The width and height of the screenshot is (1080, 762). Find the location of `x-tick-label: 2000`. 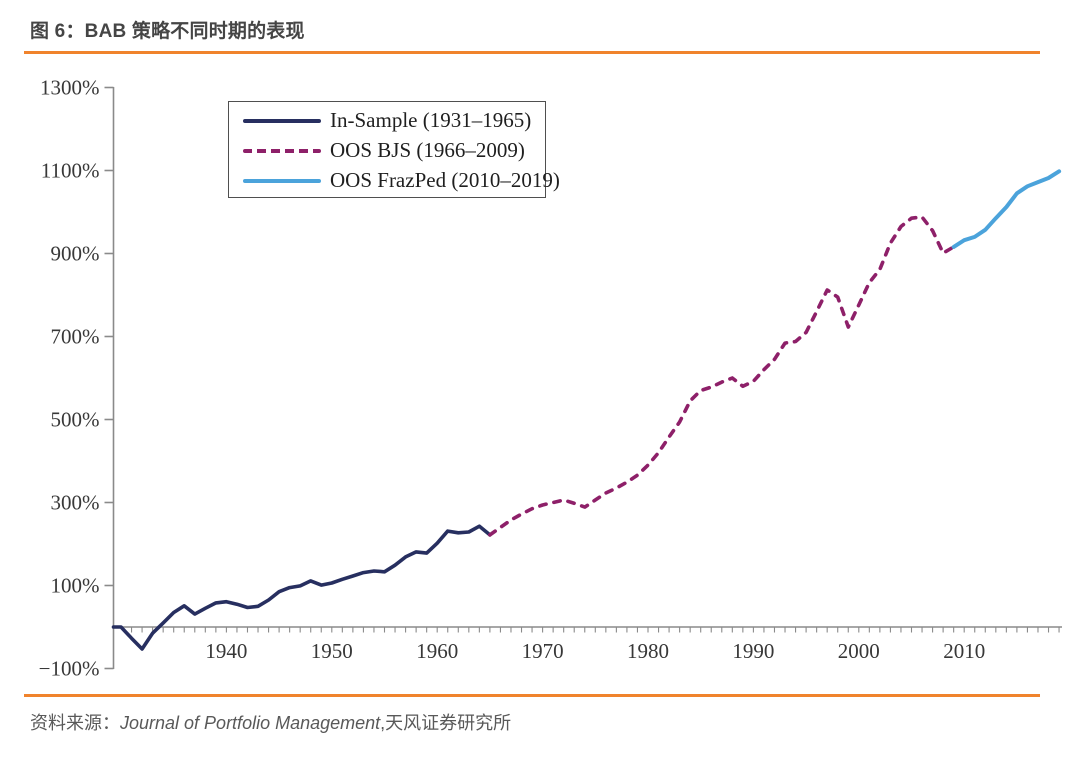

x-tick-label: 2000 is located at coordinates (859, 651).